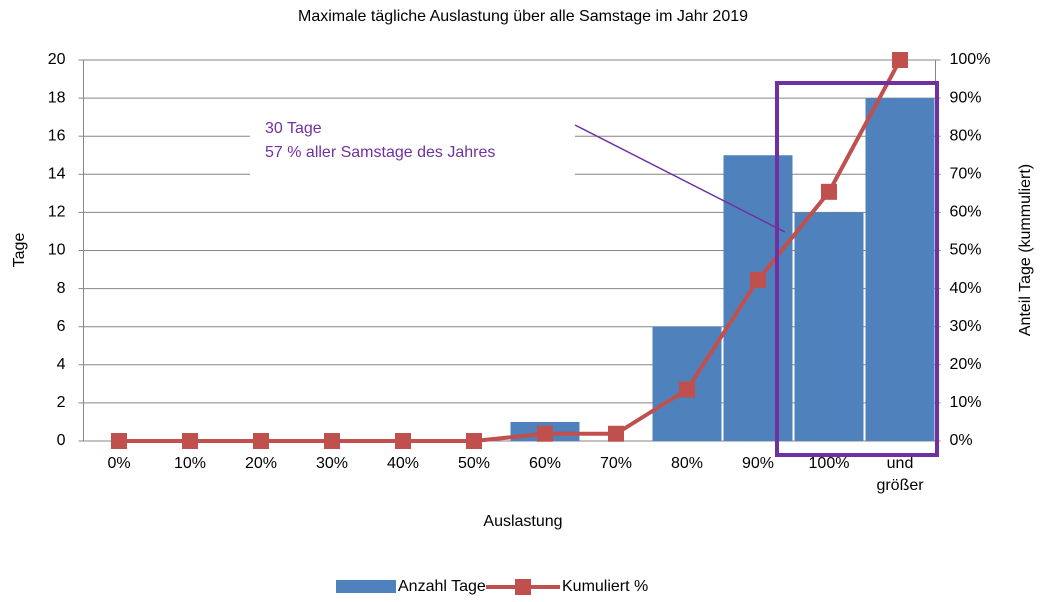 The width and height of the screenshot is (1046, 602). Describe the element at coordinates (961, 440) in the screenshot. I see `y2-tick-label: 0%` at that location.